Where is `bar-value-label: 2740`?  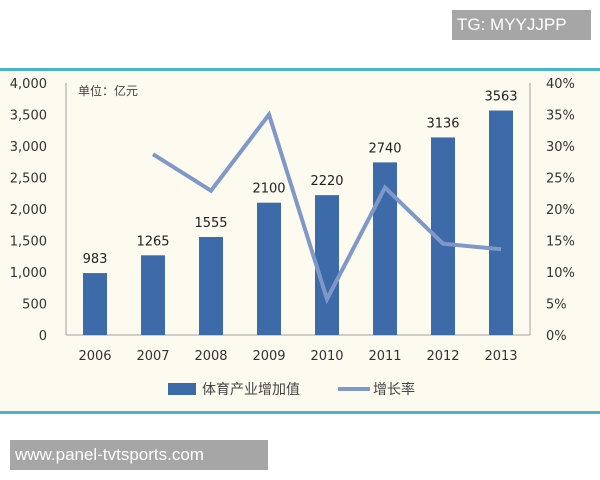
bar-value-label: 2740 is located at coordinates (384, 148).